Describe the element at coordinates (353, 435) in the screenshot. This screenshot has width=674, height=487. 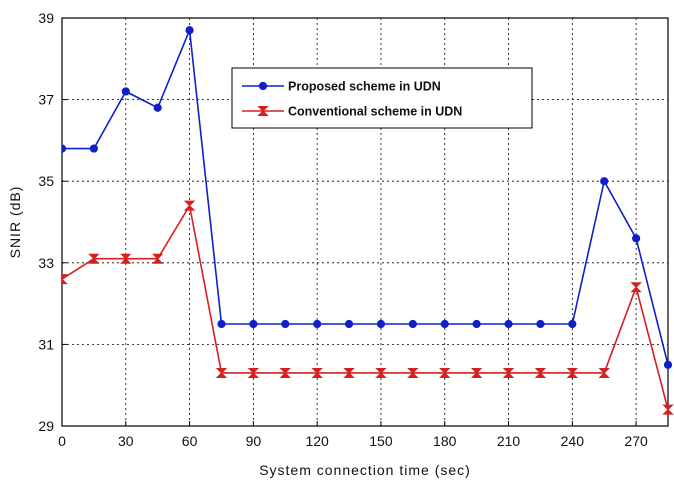
I see `x-axis: 0 30 60 90 120 150 180 210 240 270` at that location.